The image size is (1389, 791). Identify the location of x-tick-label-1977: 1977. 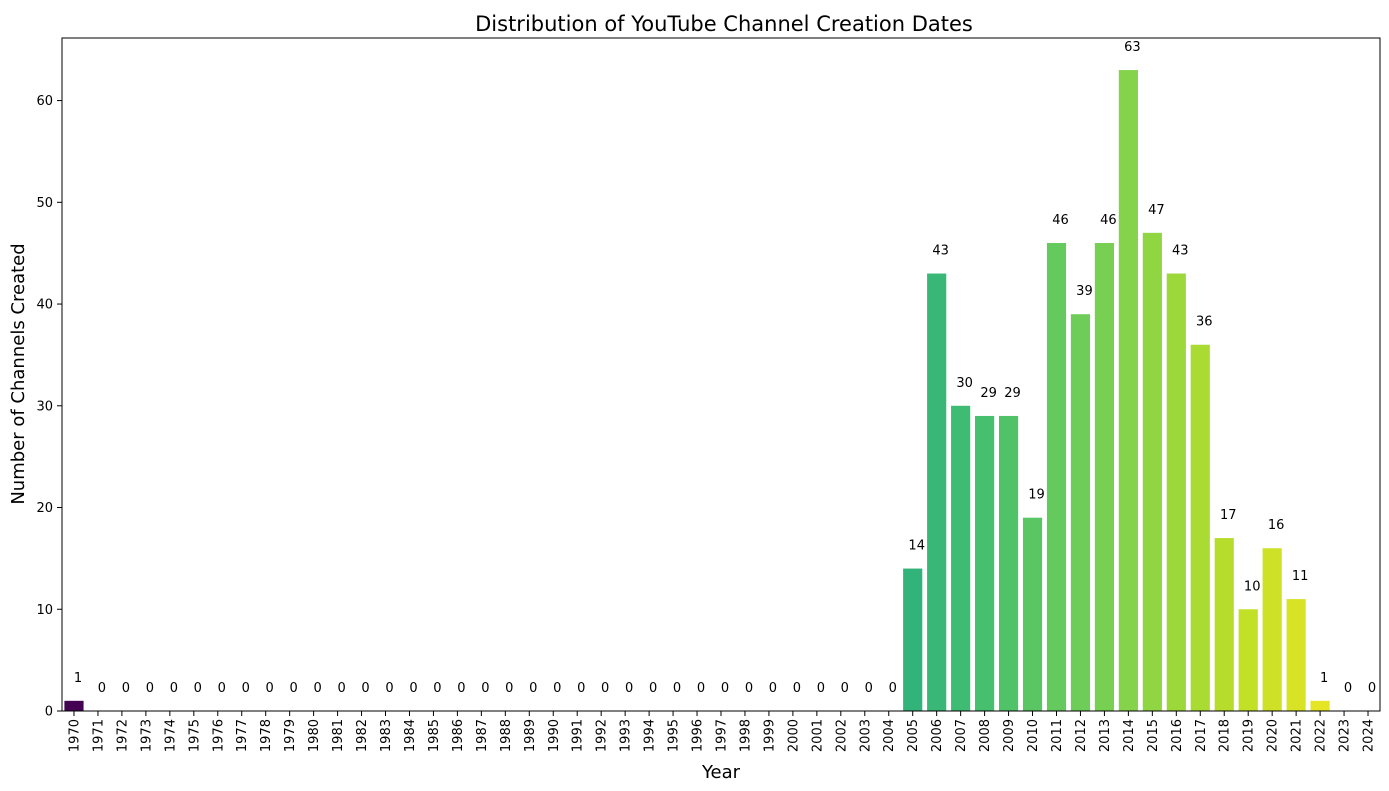
(242, 735).